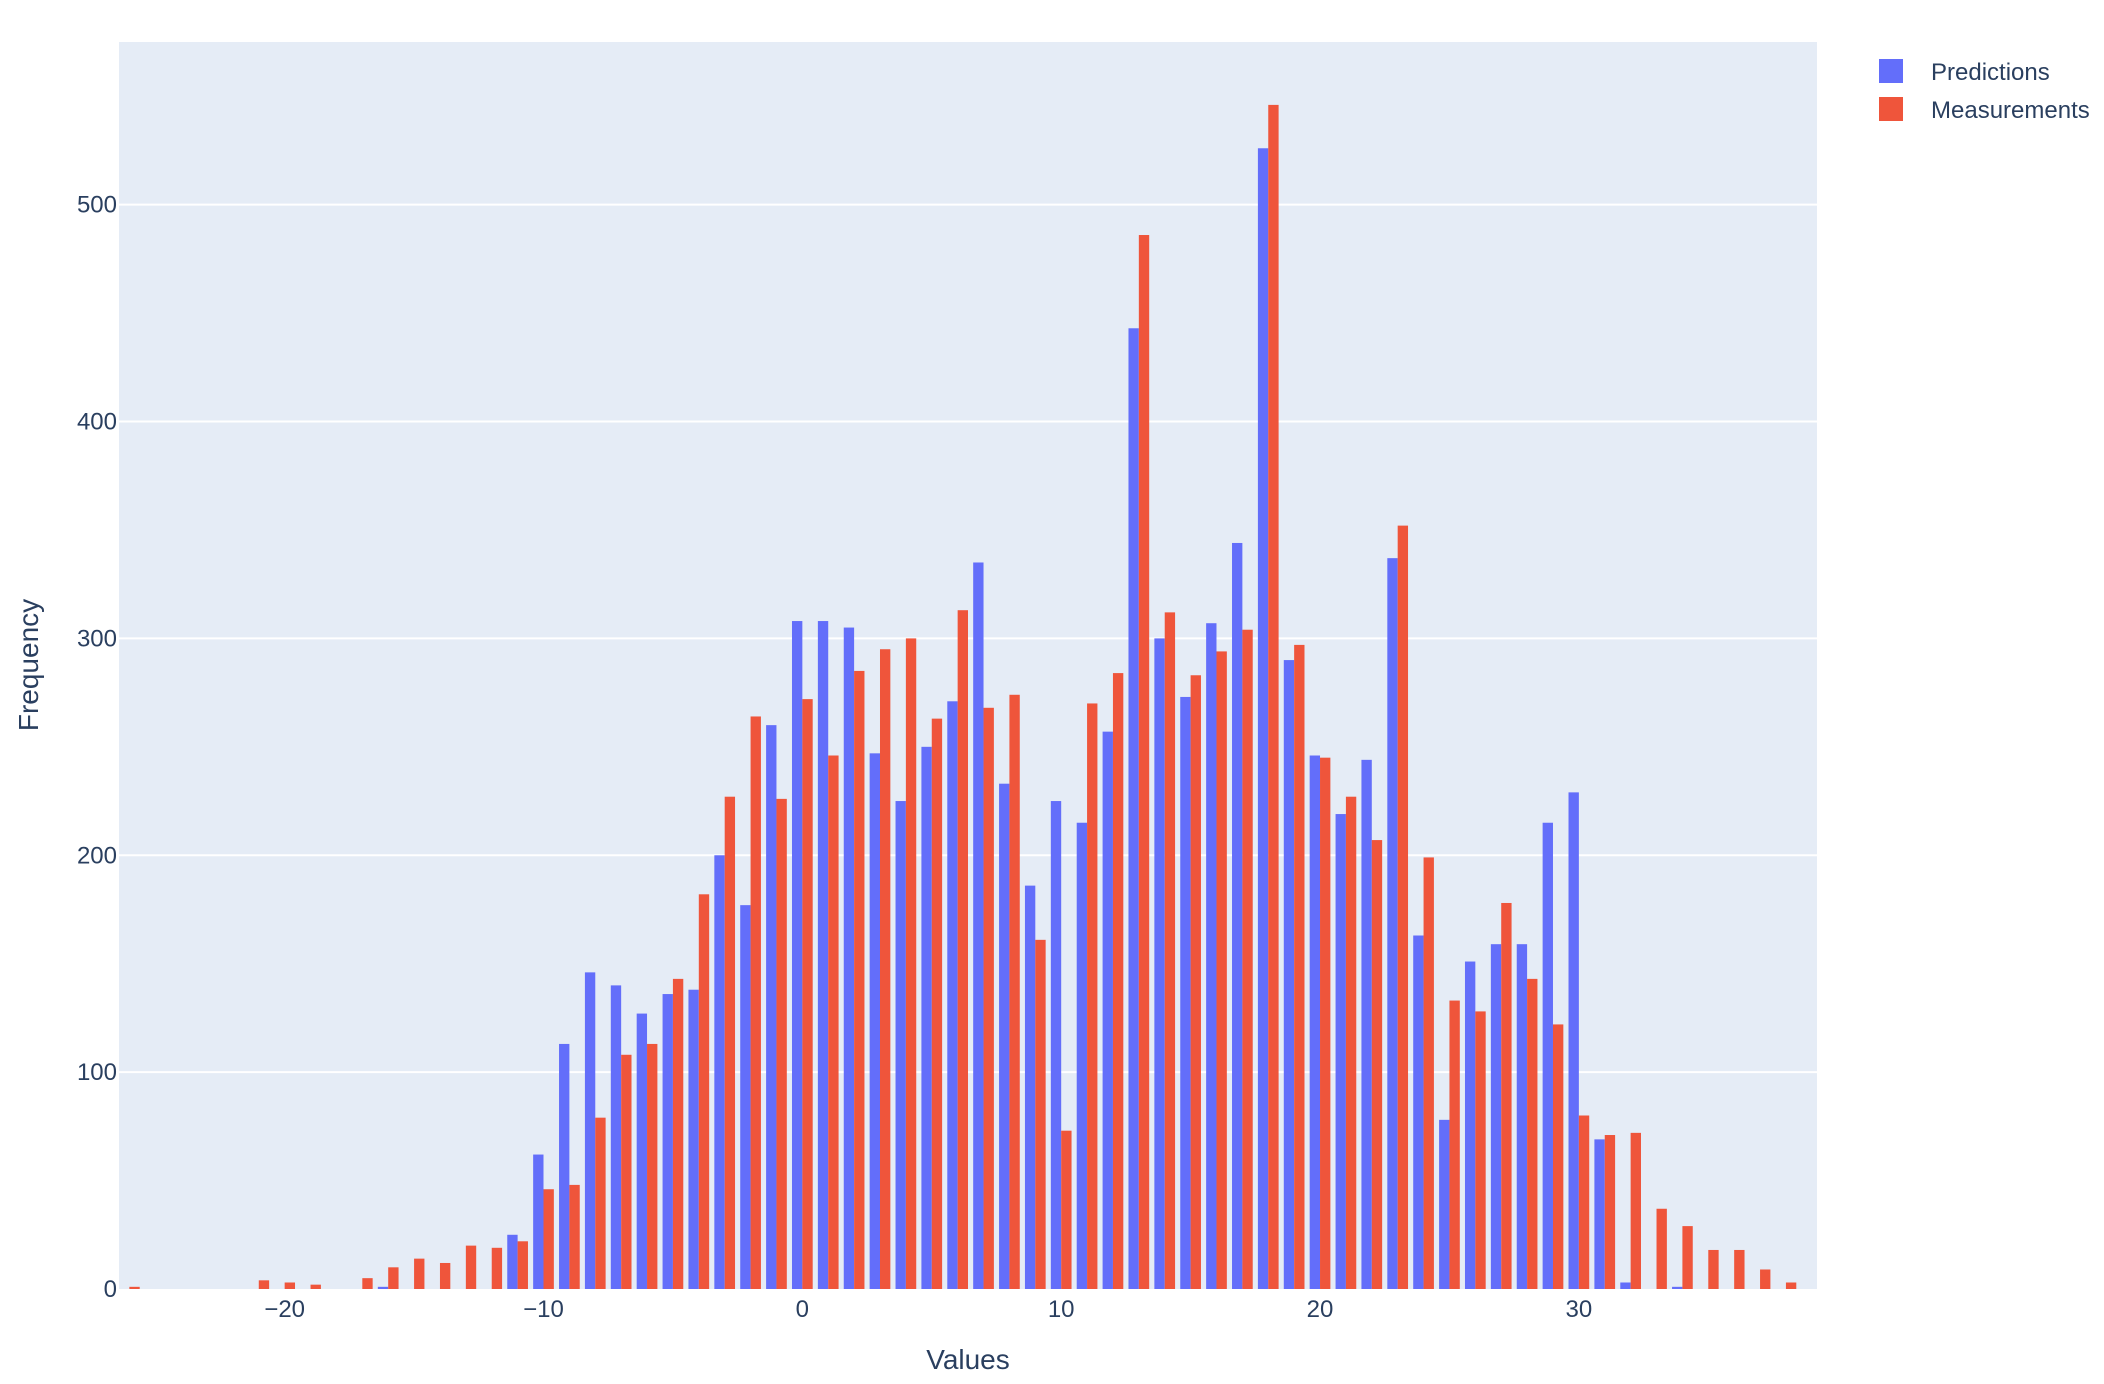  What do you see at coordinates (1984, 91) in the screenshot?
I see `legend: Predictions Measurements` at bounding box center [1984, 91].